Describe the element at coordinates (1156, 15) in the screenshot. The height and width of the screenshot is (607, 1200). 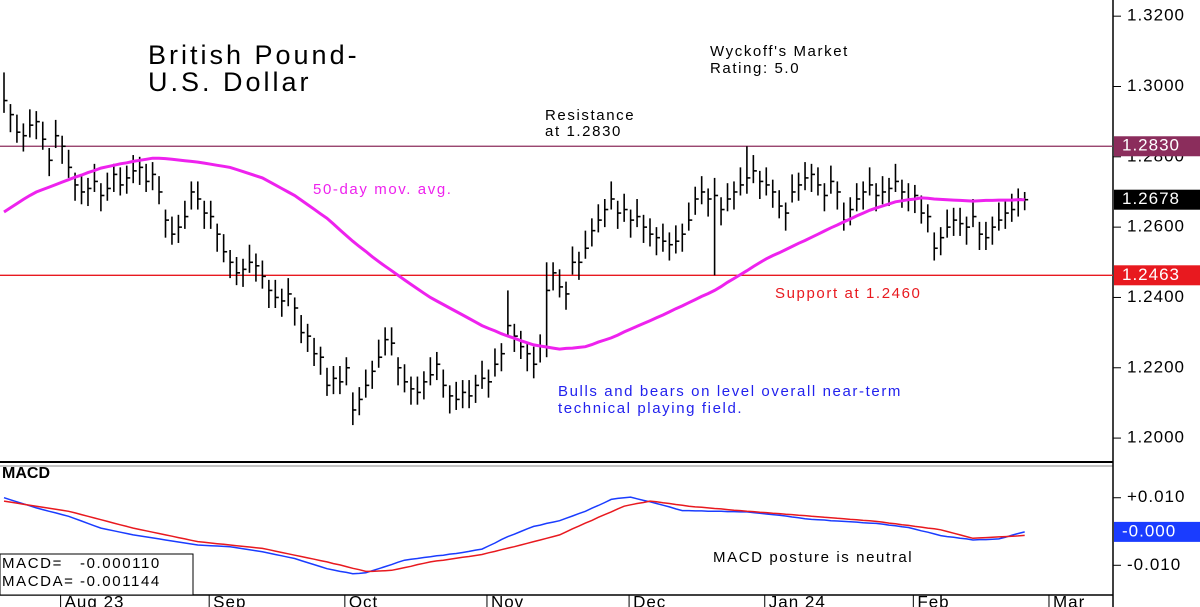
I see `y-tick-label: 1.3200` at that location.